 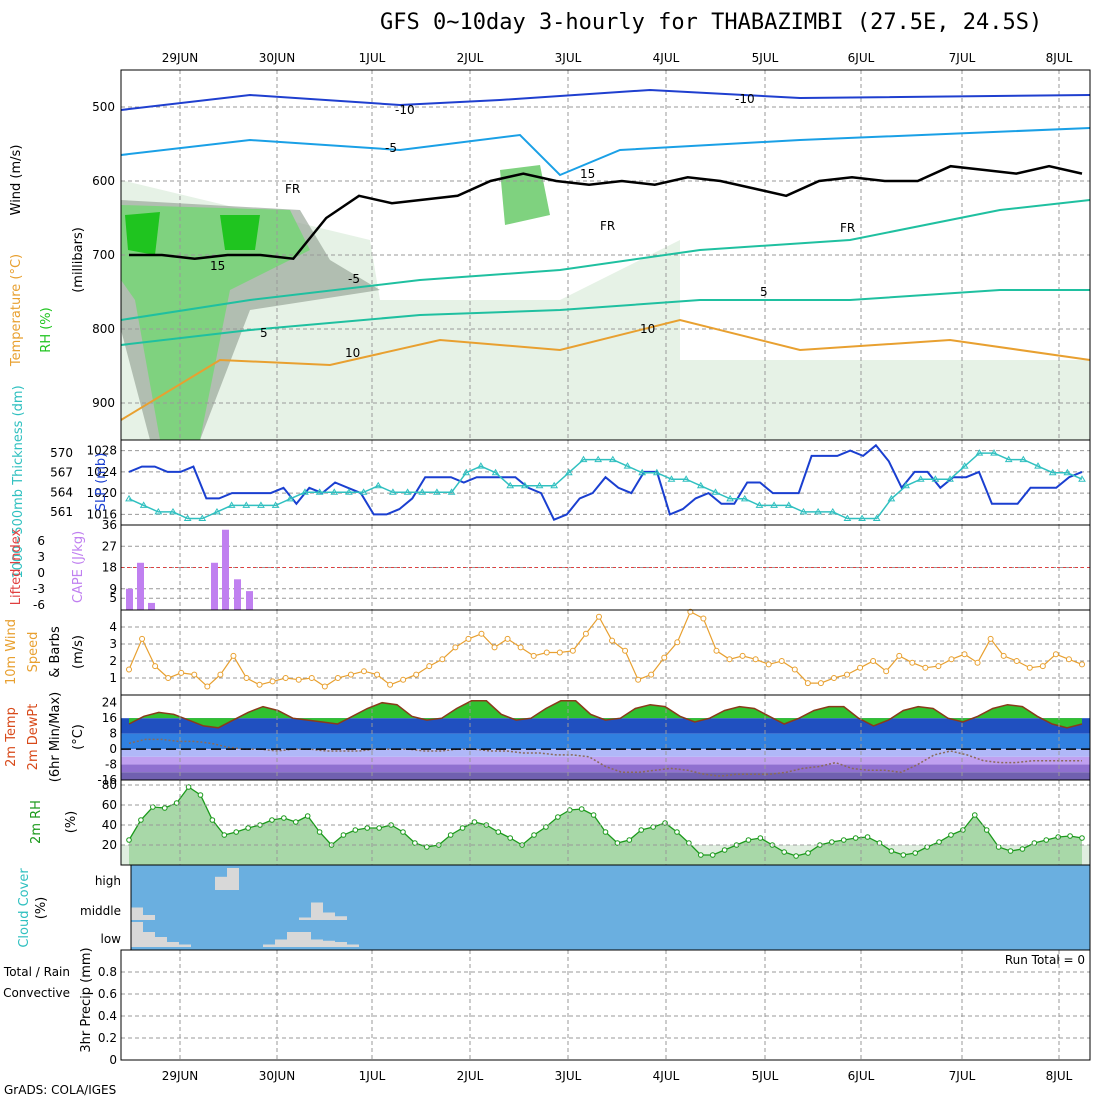 What do you see at coordinates (113, 589) in the screenshot?
I see `cape-tick-9: 9` at bounding box center [113, 589].